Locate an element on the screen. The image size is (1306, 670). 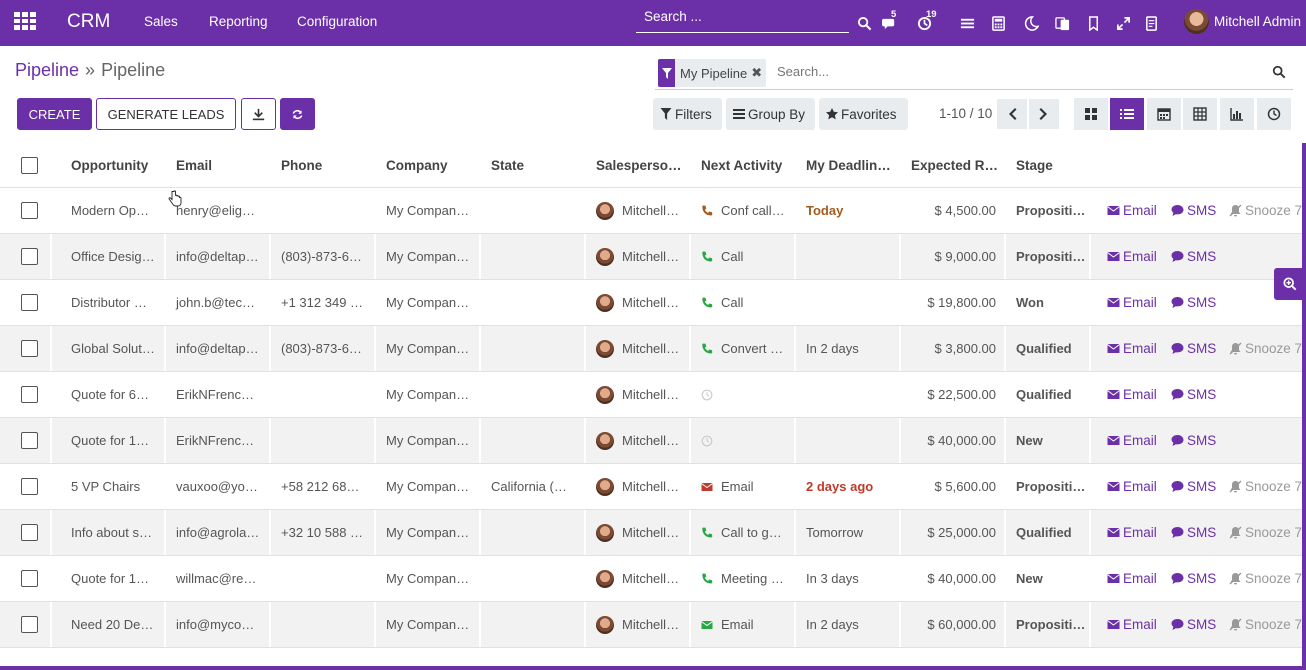
cell-my-deadline is located at coordinates (849, 302).